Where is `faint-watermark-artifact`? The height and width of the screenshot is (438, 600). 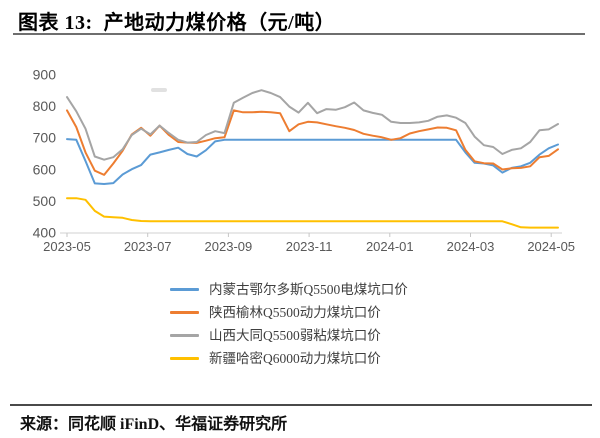
faint-watermark-artifact is located at coordinates (159, 90).